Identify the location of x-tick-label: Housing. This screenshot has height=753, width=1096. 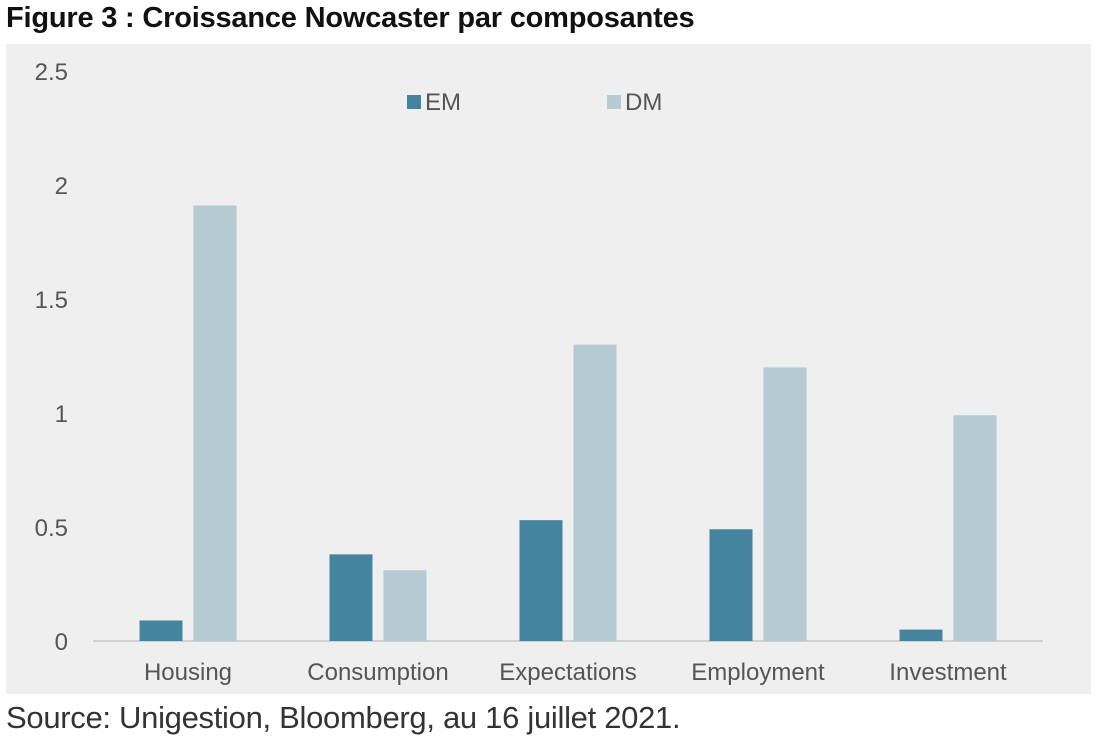
(188, 672).